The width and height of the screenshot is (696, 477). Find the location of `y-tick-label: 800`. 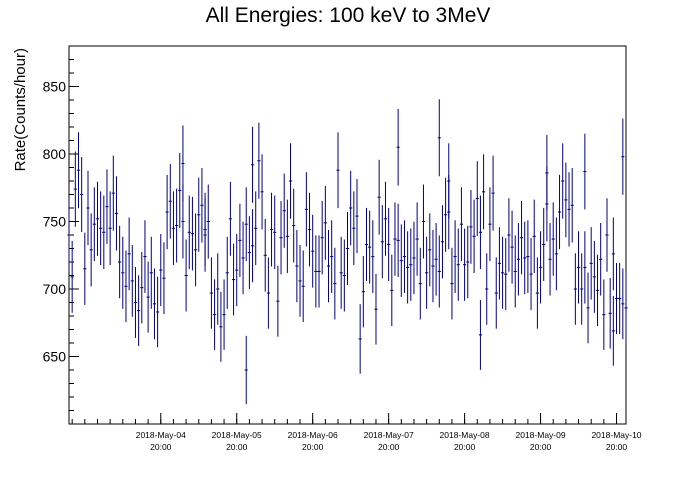

y-tick-label: 800 is located at coordinates (55, 154).